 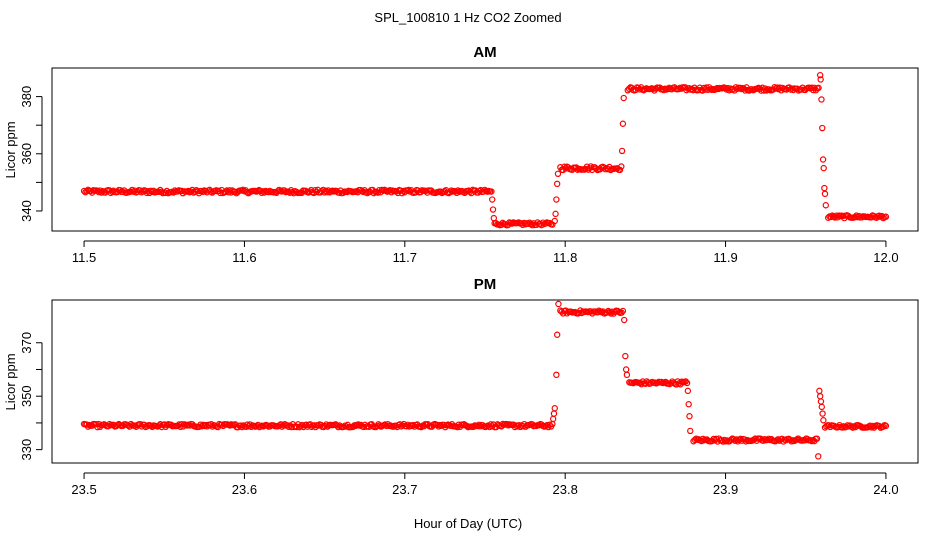 I want to click on am-y-tick-label: 380, so click(x=26, y=97).